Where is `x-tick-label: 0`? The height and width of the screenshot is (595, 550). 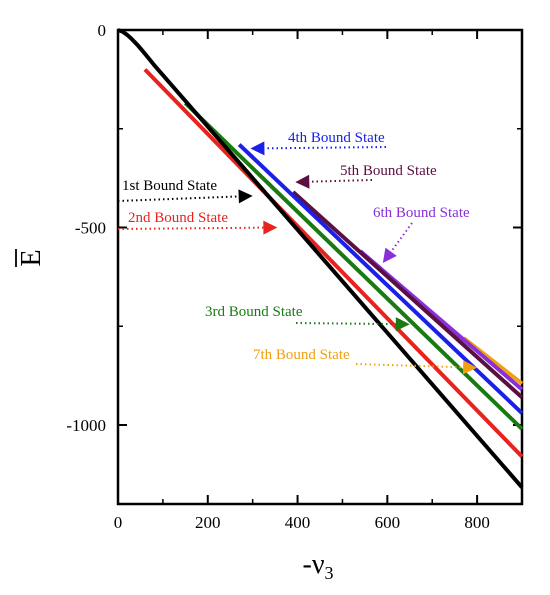 x-tick-label: 0 is located at coordinates (118, 522).